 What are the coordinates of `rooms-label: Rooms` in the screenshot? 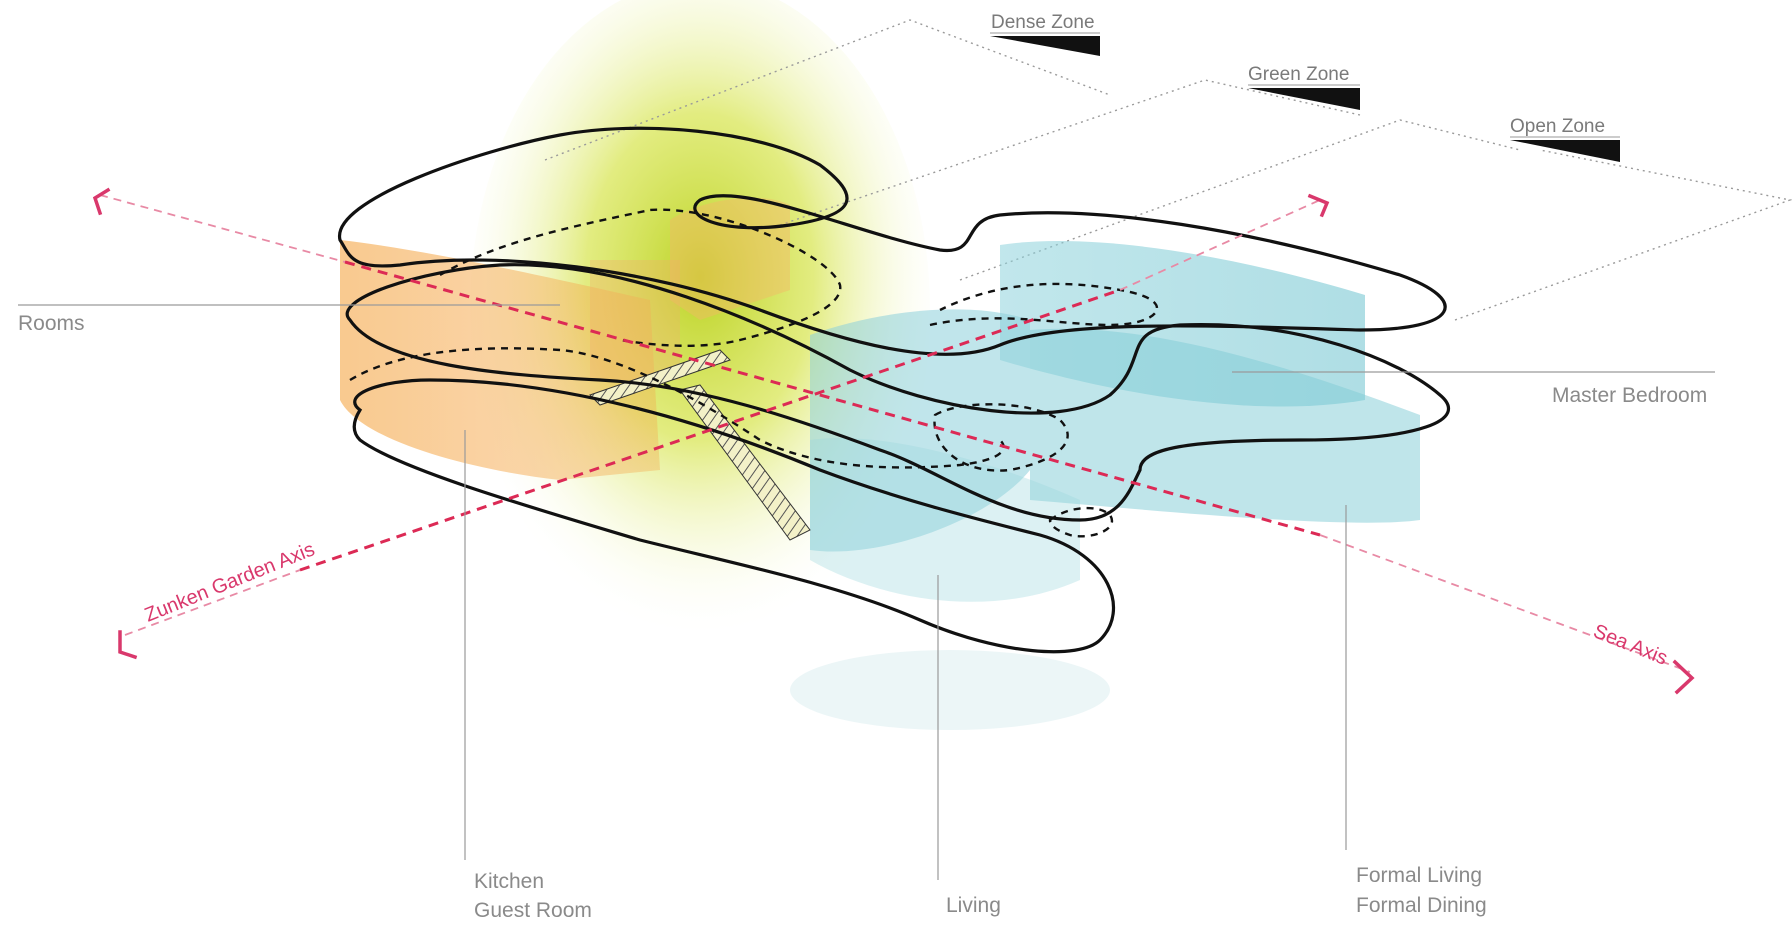 It's located at (51, 323).